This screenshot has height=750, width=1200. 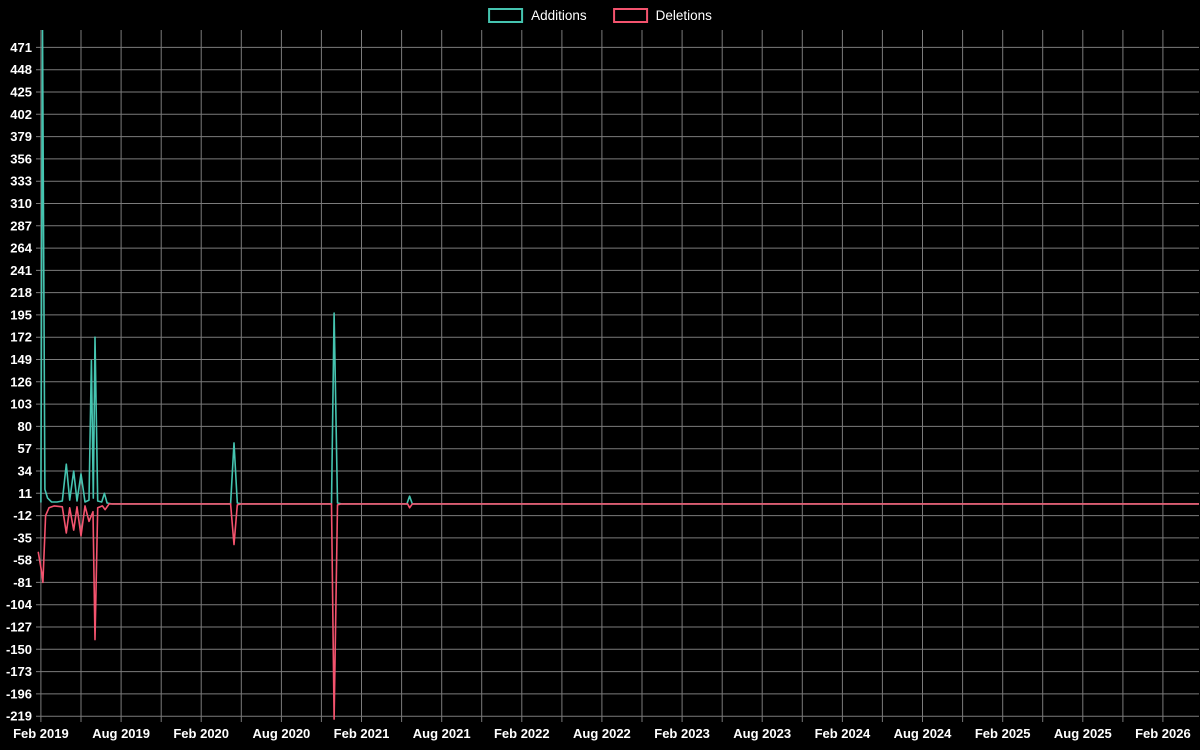 I want to click on svg-text: Feb 2024, so click(x=843, y=733).